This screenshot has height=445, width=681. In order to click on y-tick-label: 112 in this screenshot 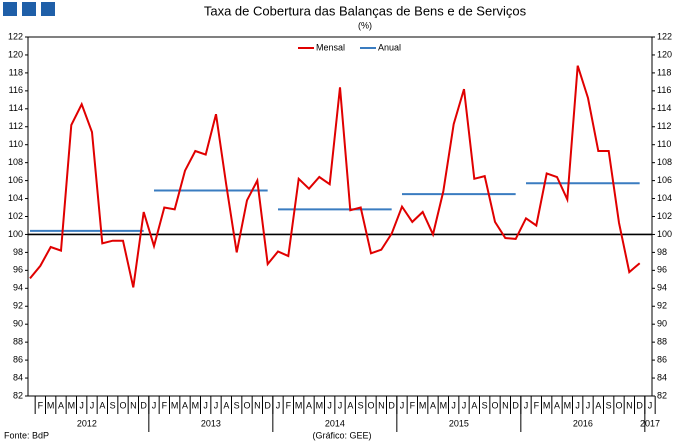, I will do `click(16, 126)`.